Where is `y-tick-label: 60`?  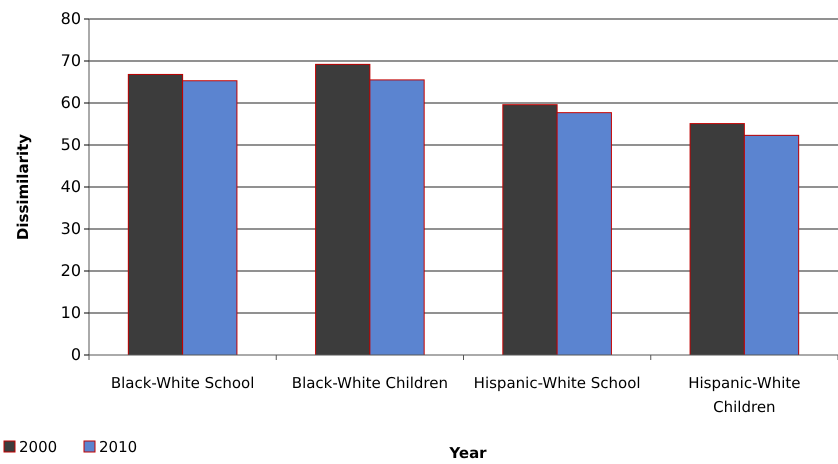
y-tick-label: 60 is located at coordinates (70, 102).